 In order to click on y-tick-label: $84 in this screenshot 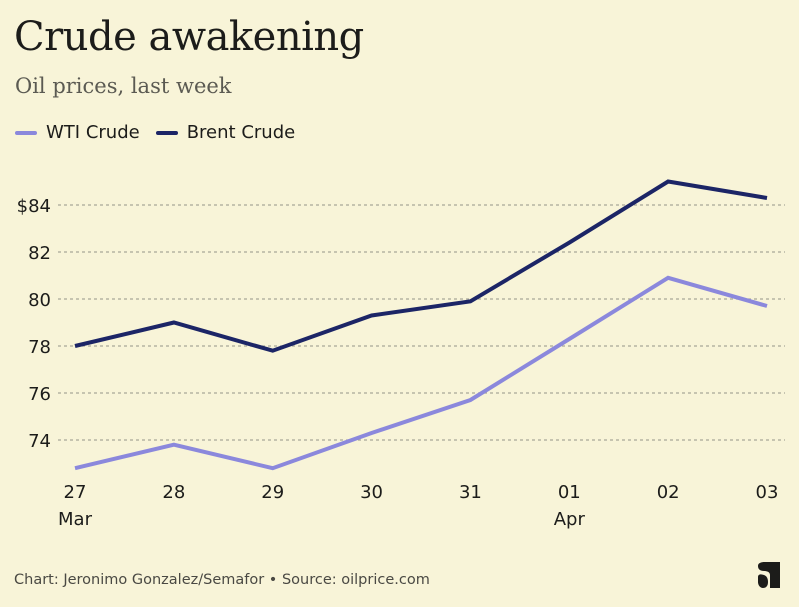, I will do `click(34, 206)`.